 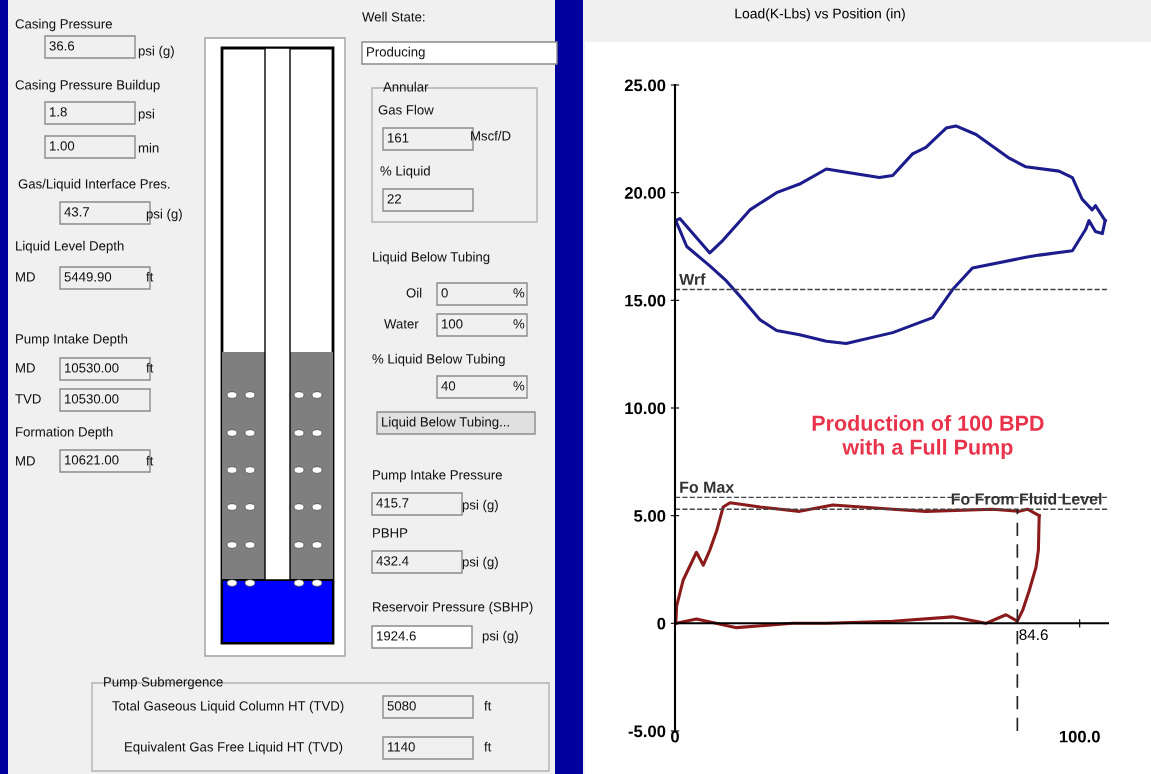 I want to click on text: Oil, so click(x=414, y=292).